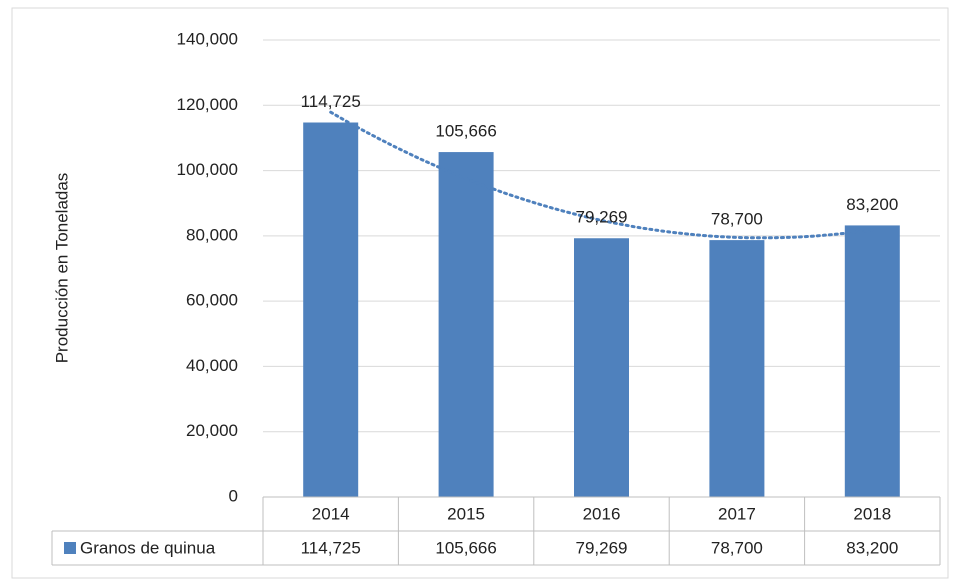 The width and height of the screenshot is (955, 582). Describe the element at coordinates (212, 430) in the screenshot. I see `y-tick-label: 20,000` at that location.